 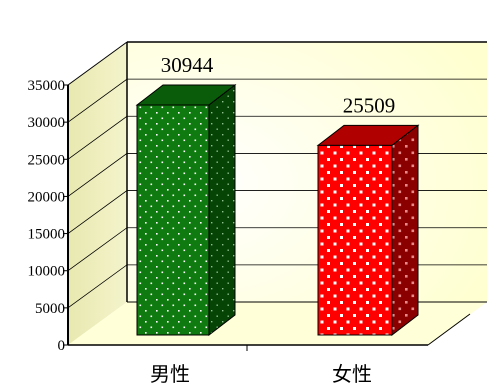 I want to click on floor-right-edge, so click(x=449, y=329).